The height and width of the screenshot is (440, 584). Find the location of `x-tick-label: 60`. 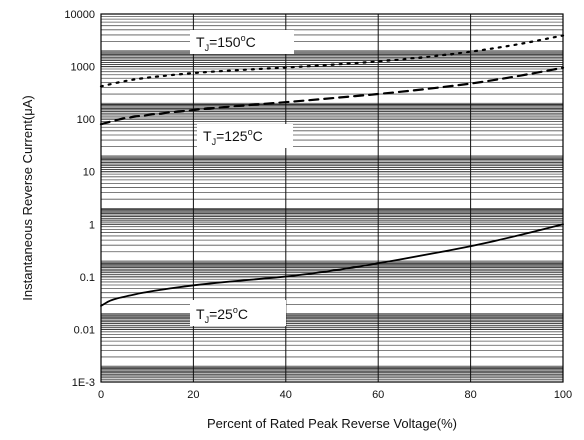

x-tick-label: 60 is located at coordinates (378, 395).